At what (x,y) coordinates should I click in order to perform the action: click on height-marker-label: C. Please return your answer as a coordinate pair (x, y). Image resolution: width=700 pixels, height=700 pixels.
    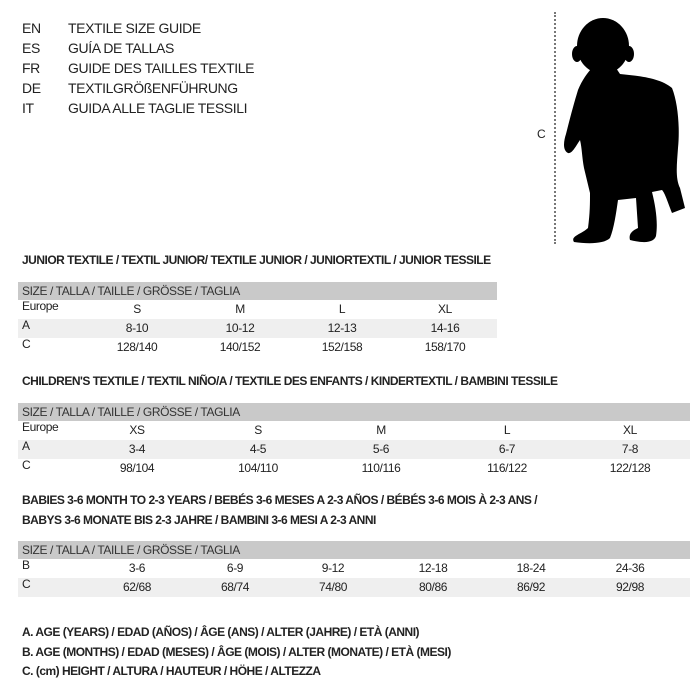
    Looking at the image, I should click on (541, 134).